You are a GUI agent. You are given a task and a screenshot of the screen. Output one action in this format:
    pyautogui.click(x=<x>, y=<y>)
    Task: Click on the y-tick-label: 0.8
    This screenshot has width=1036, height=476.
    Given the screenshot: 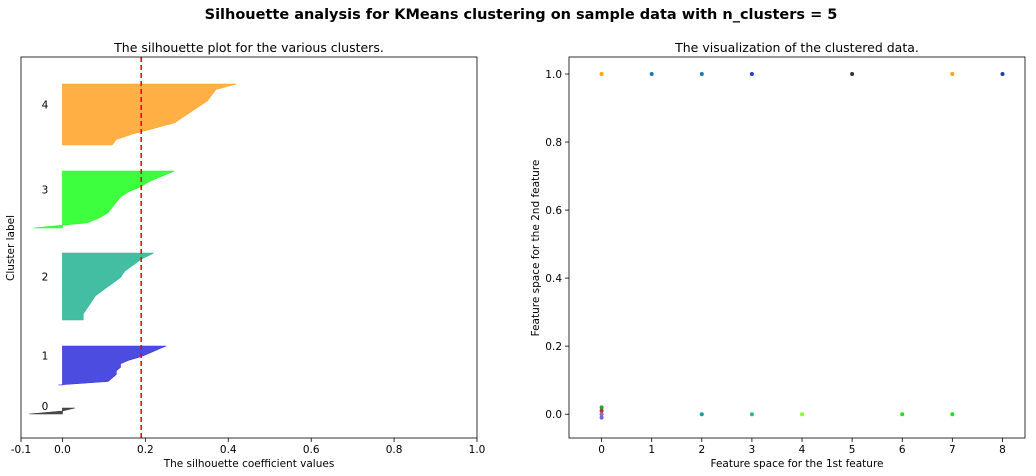 What is the action you would take?
    pyautogui.click(x=553, y=143)
    